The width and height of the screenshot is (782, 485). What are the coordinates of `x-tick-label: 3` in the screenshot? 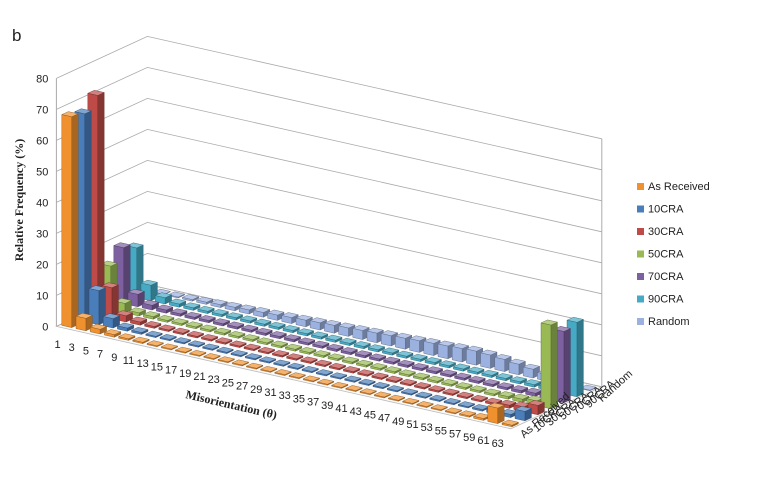 It's located at (72, 348).